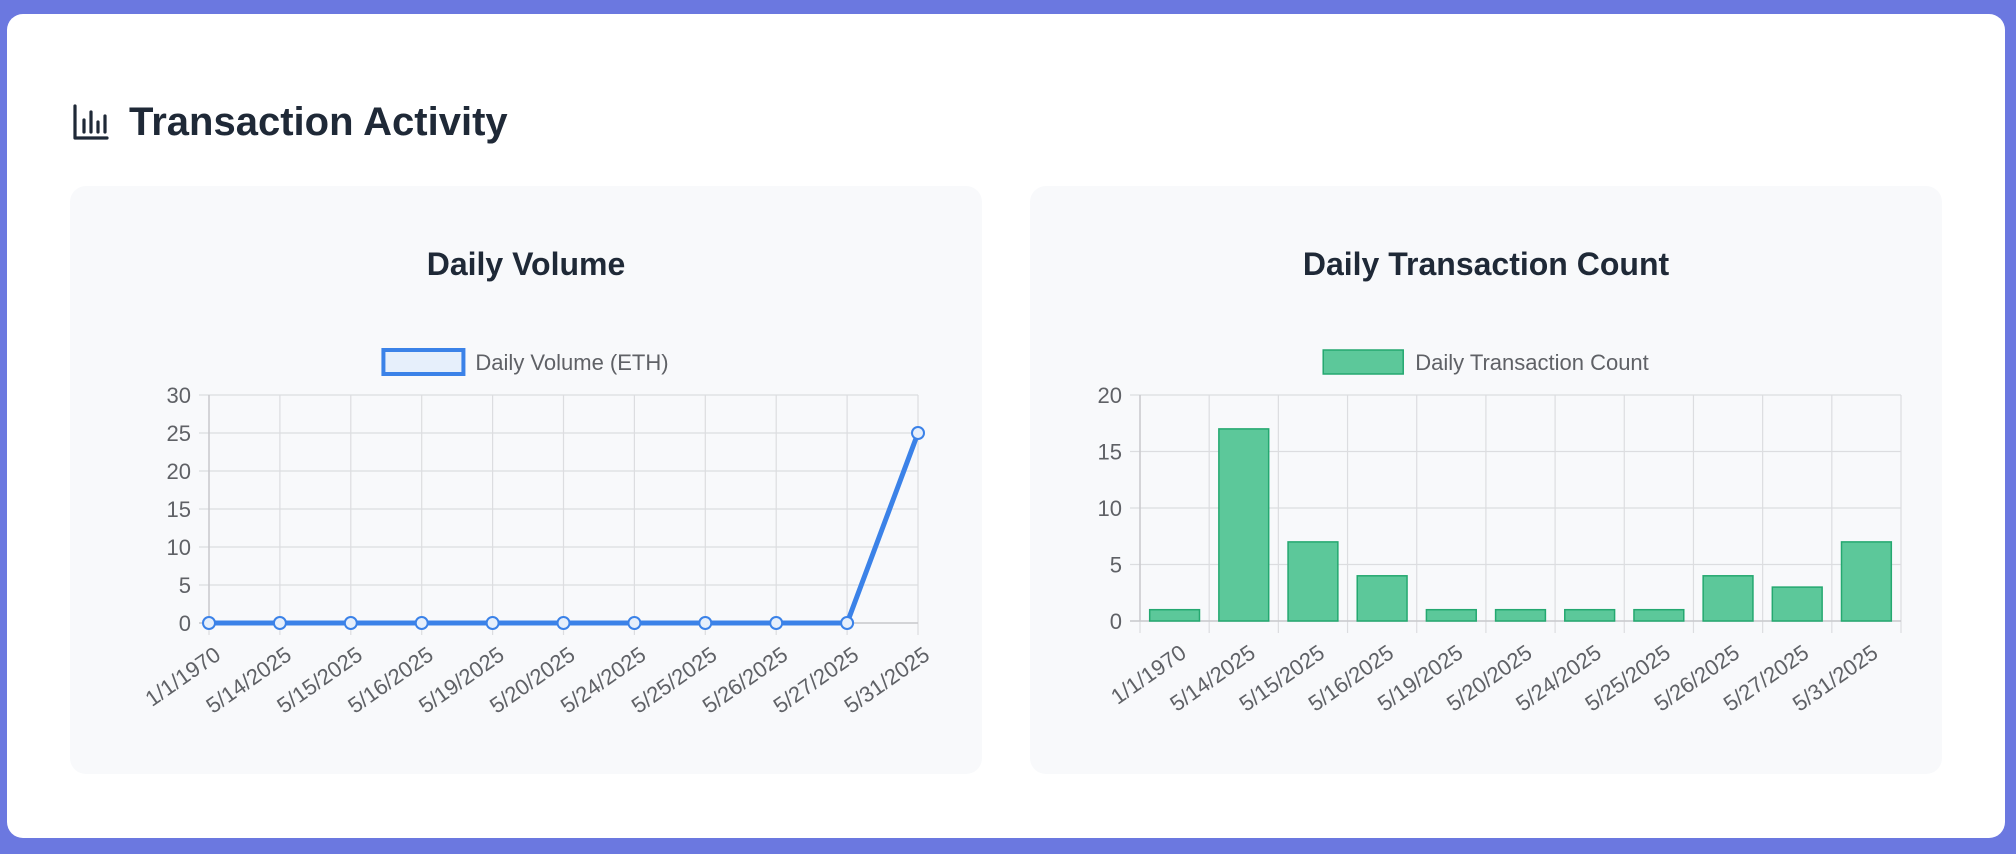  What do you see at coordinates (526, 264) in the screenshot?
I see `daily-volume-title: Daily Volume` at bounding box center [526, 264].